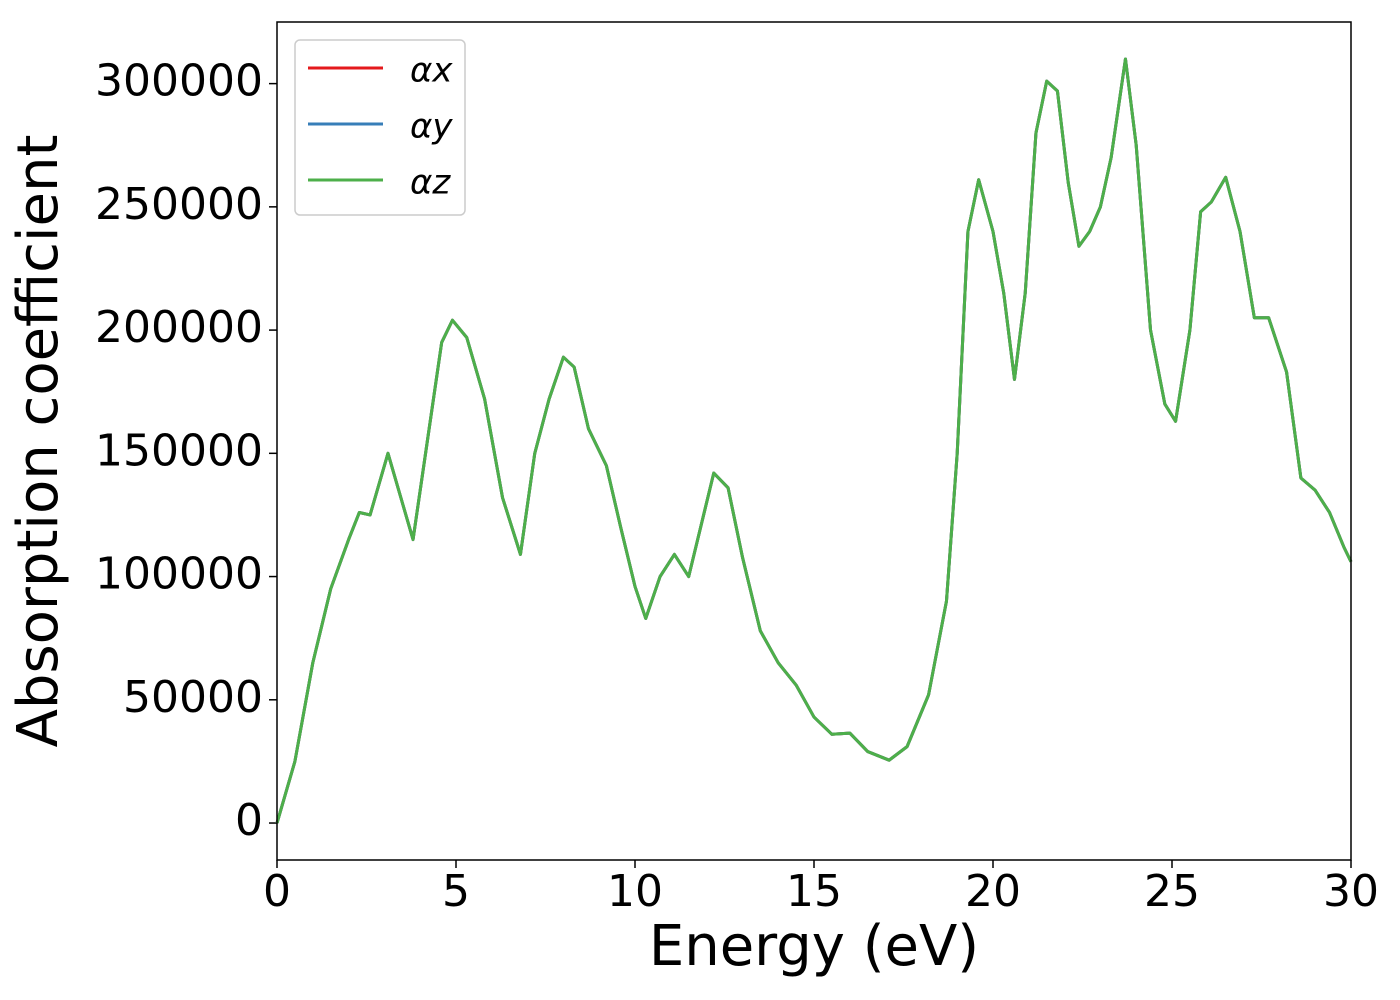 The width and height of the screenshot is (1400, 1000). I want to click on x-tick-label: 25, so click(1172, 891).